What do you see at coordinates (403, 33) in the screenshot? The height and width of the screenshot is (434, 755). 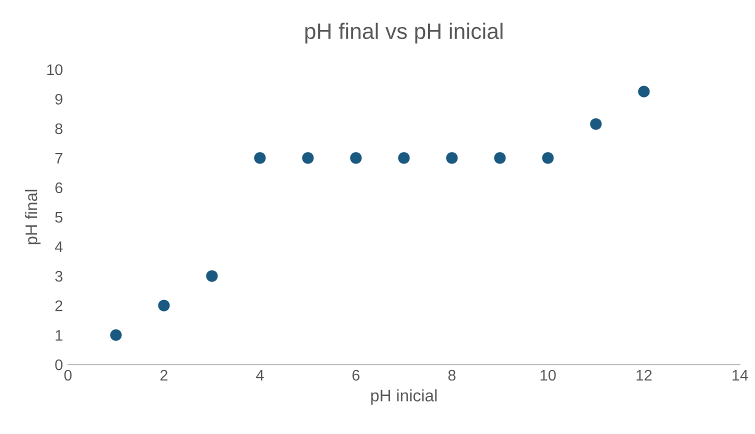 I see `chart-title: pH final vs pH inicial` at bounding box center [403, 33].